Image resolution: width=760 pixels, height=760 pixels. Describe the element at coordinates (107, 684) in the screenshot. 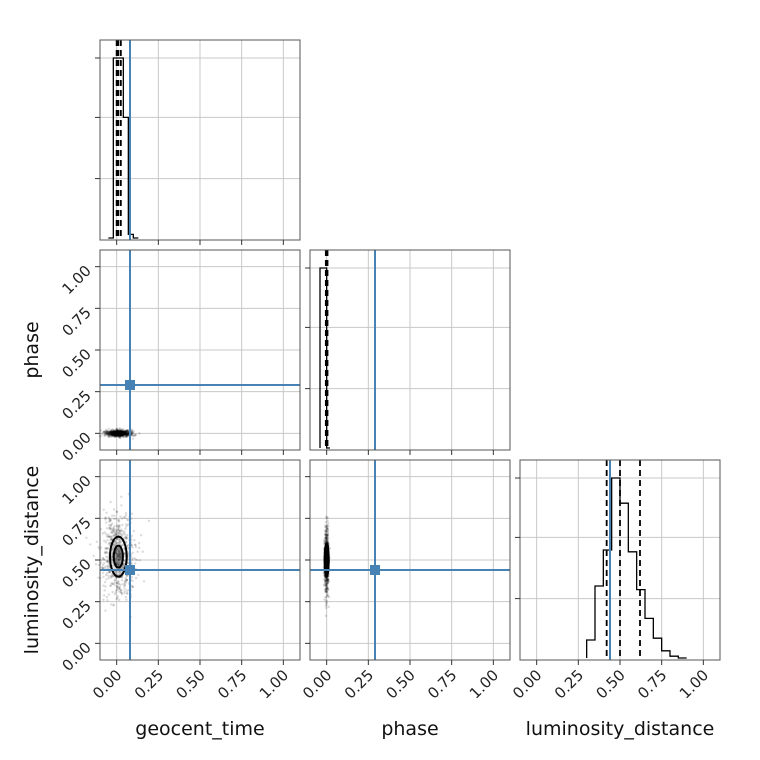

I see `x-tick-label: 0.00` at that location.